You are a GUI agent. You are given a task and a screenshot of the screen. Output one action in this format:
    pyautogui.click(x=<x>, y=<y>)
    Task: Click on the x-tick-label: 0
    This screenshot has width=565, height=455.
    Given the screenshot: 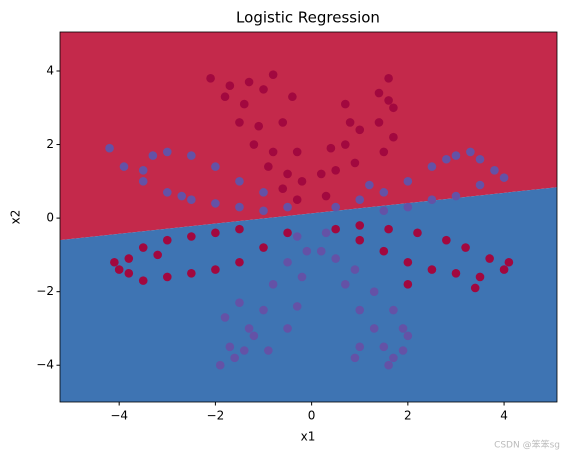 What is the action you would take?
    pyautogui.click(x=312, y=416)
    